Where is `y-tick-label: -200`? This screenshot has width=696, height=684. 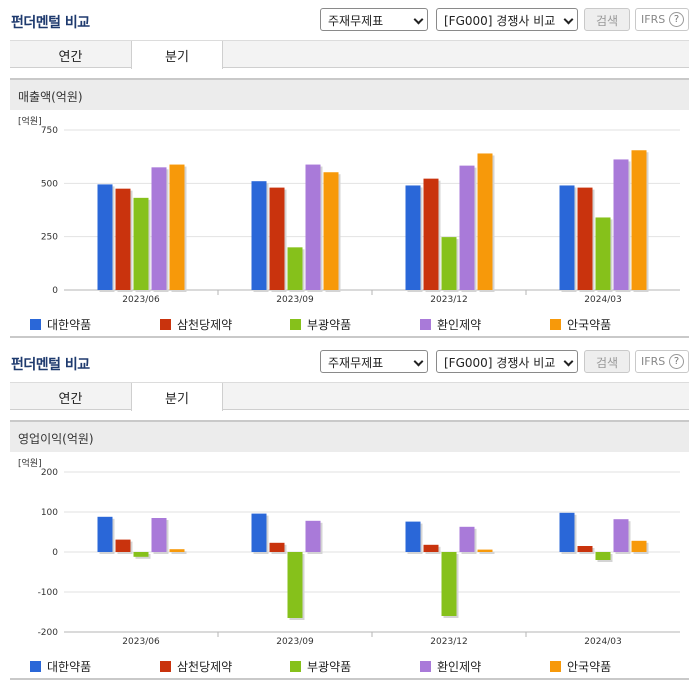 y-tick-label: -200 is located at coordinates (48, 633).